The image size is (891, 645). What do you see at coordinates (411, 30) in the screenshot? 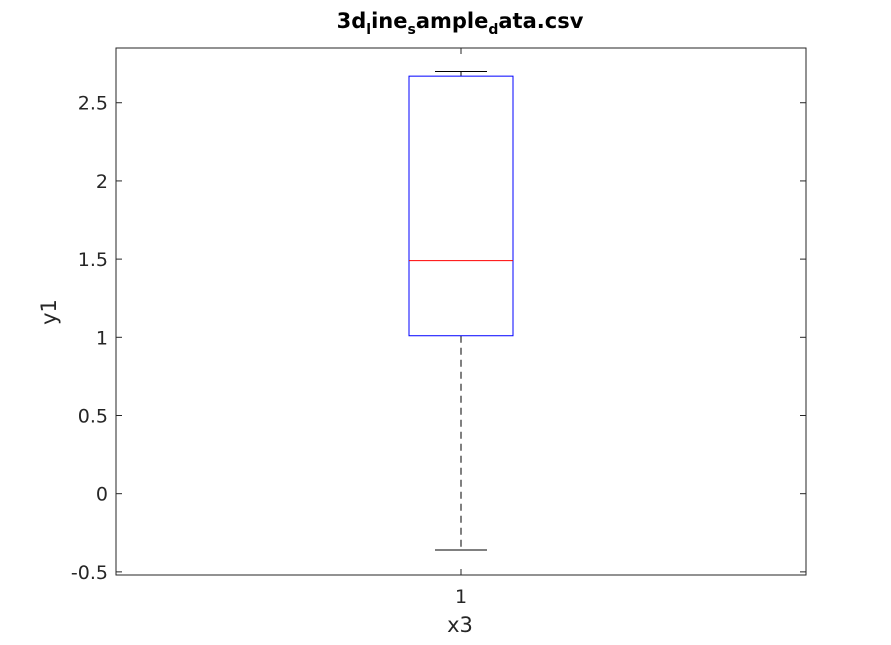
I see `title-part: s` at bounding box center [411, 30].